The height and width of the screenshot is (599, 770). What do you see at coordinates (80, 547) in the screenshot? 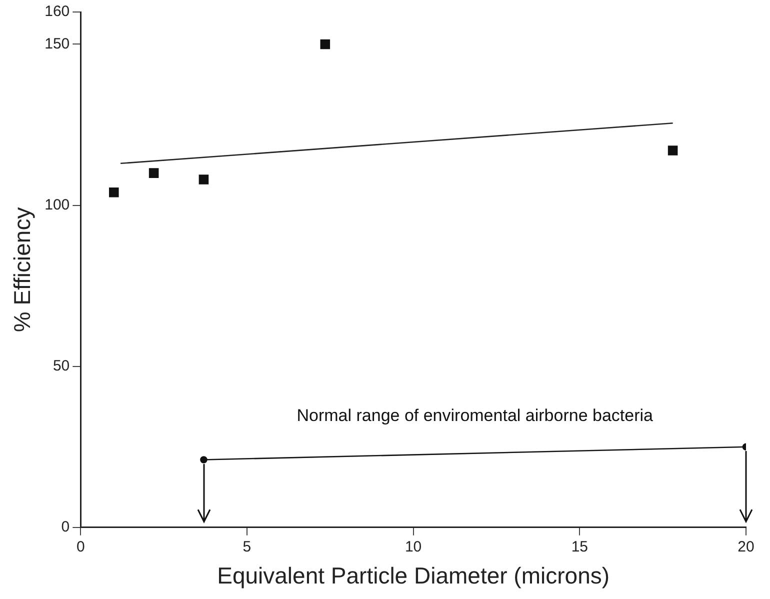
I see `x-tick-label: 0` at bounding box center [80, 547].